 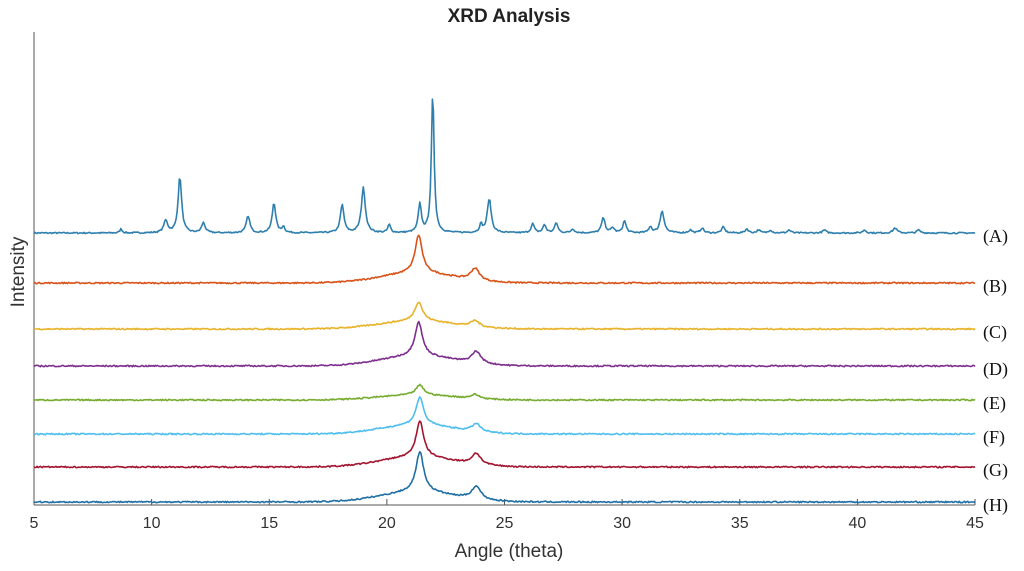 What do you see at coordinates (34, 523) in the screenshot?
I see `x-tick-label: 5` at bounding box center [34, 523].